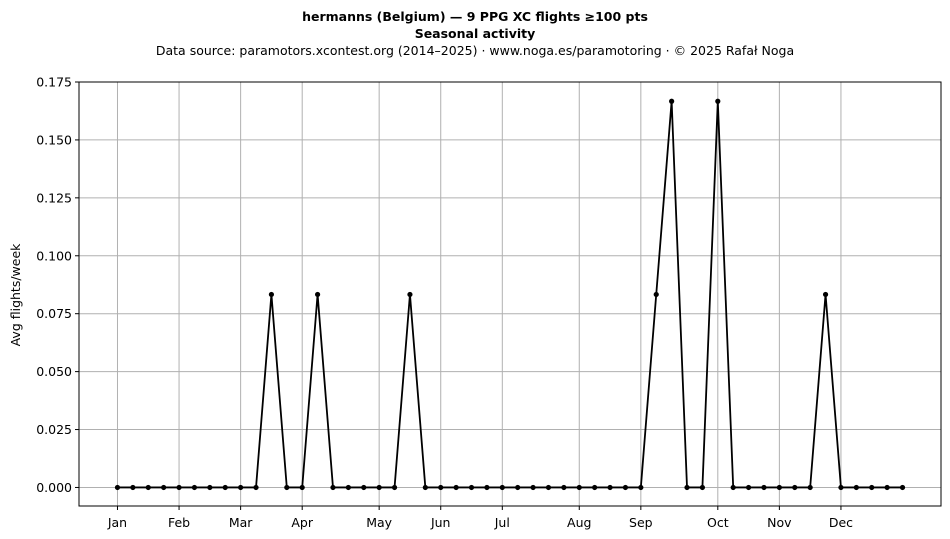  Describe the element at coordinates (179, 522) in the screenshot. I see `x-tick-label: Feb` at that location.